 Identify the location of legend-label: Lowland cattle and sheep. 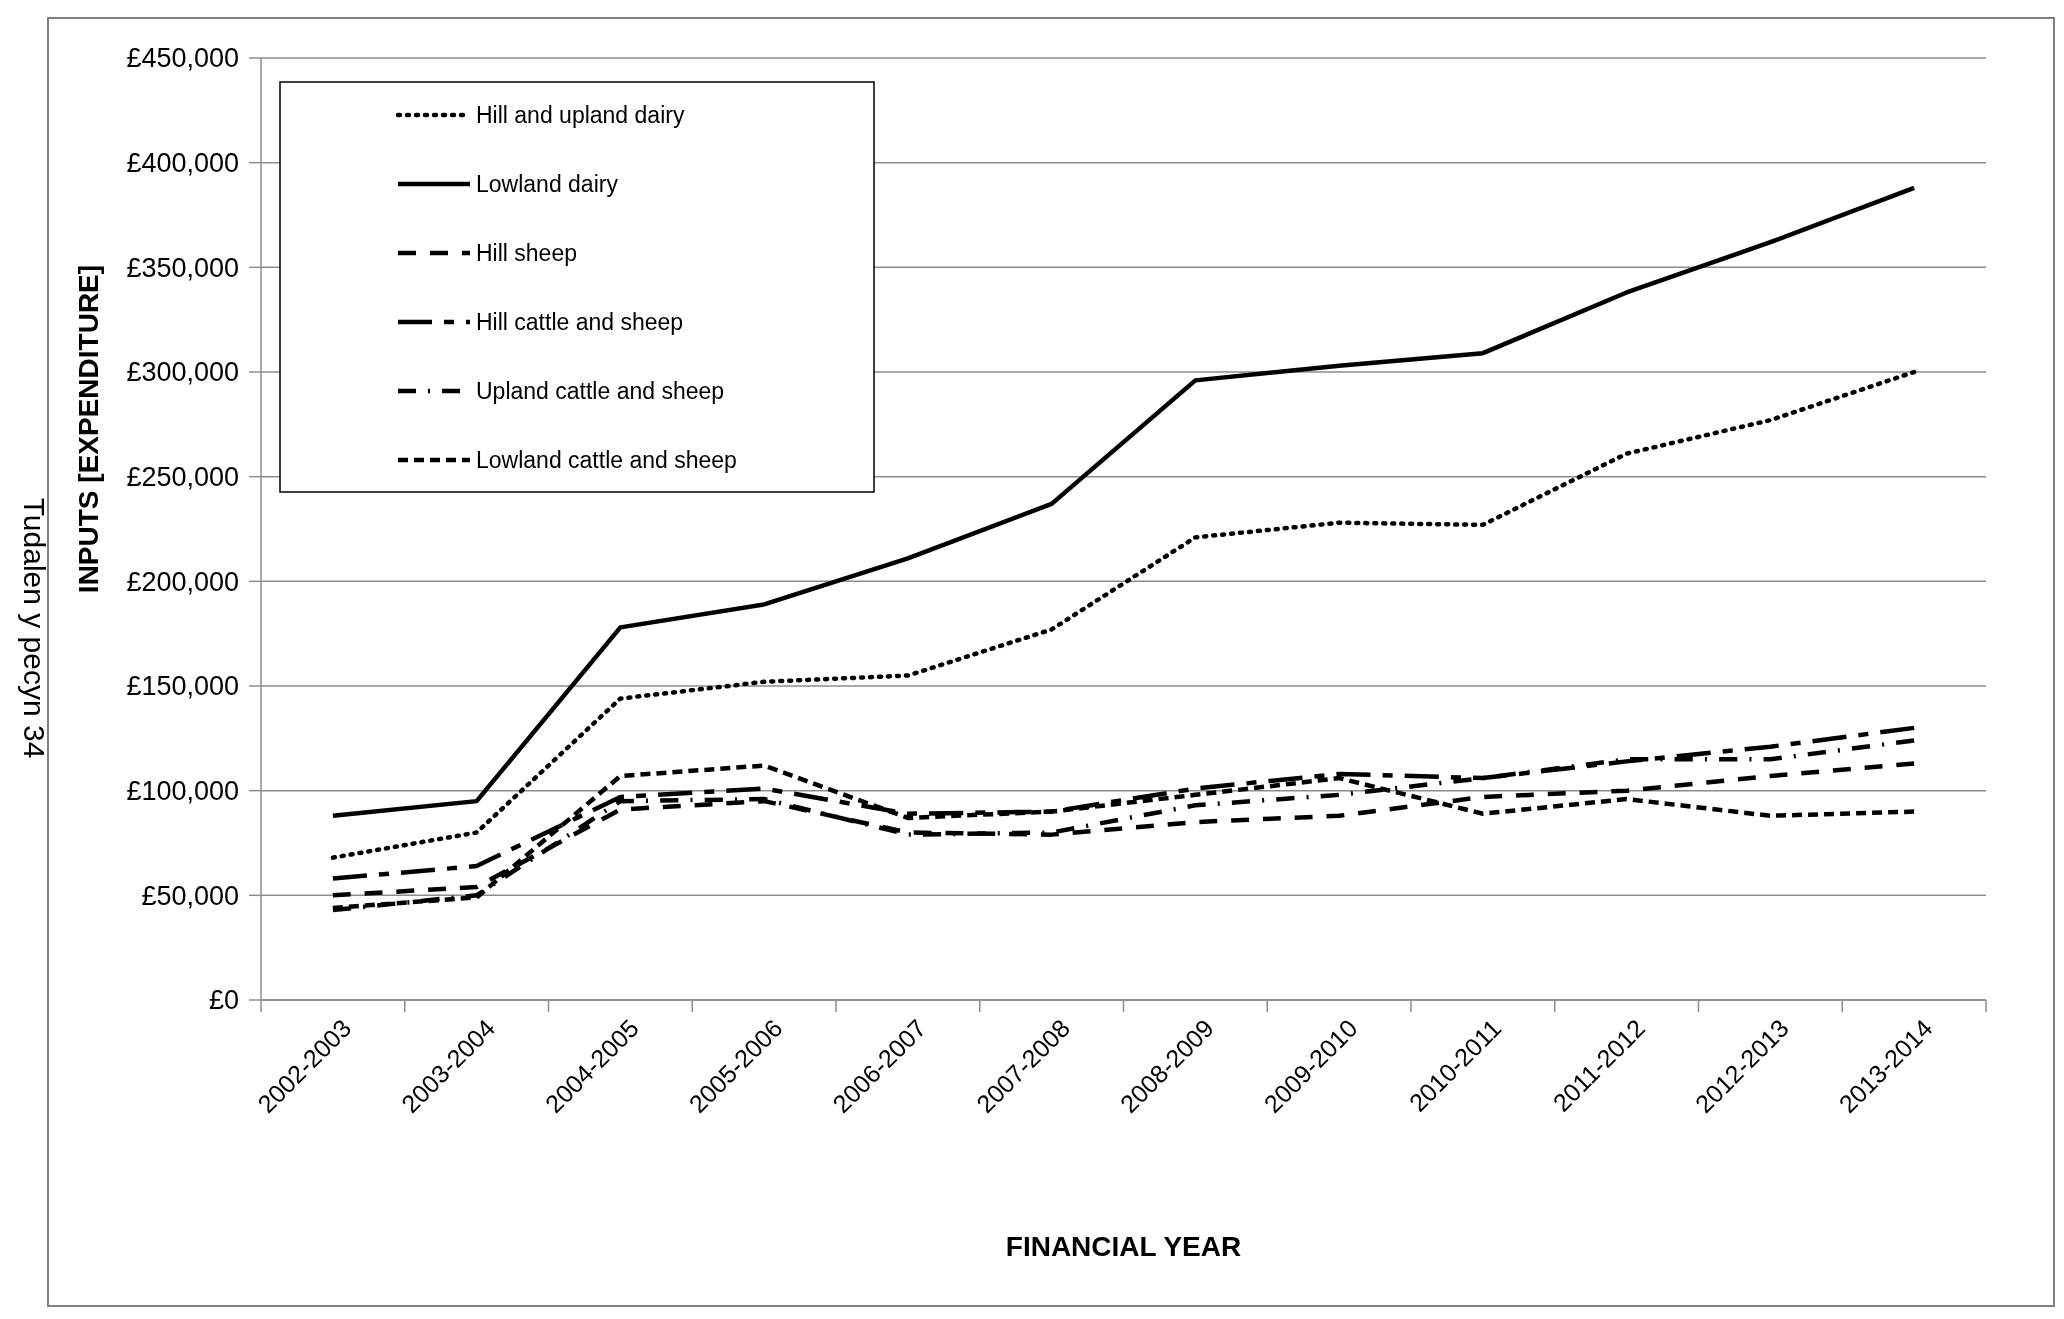
(606, 460).